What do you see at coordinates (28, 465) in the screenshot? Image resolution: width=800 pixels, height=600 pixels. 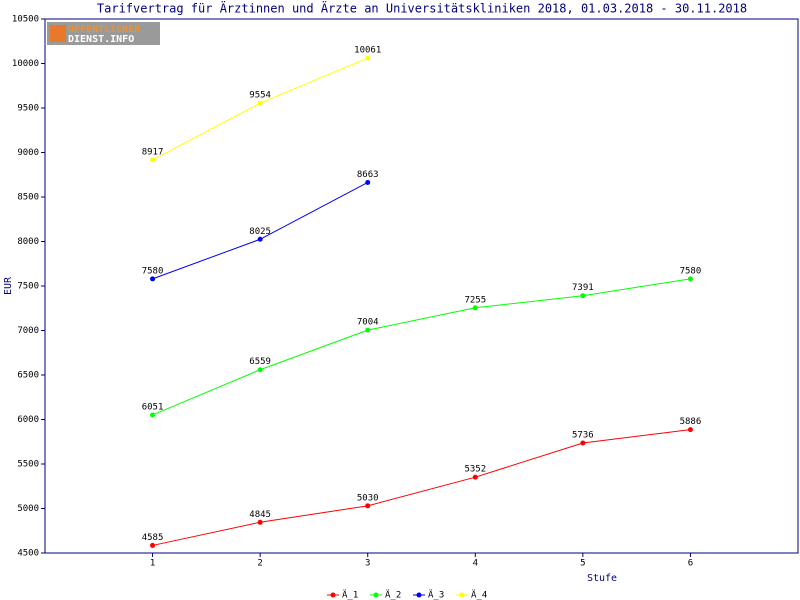 I see `y-tick-label: 5500` at bounding box center [28, 465].